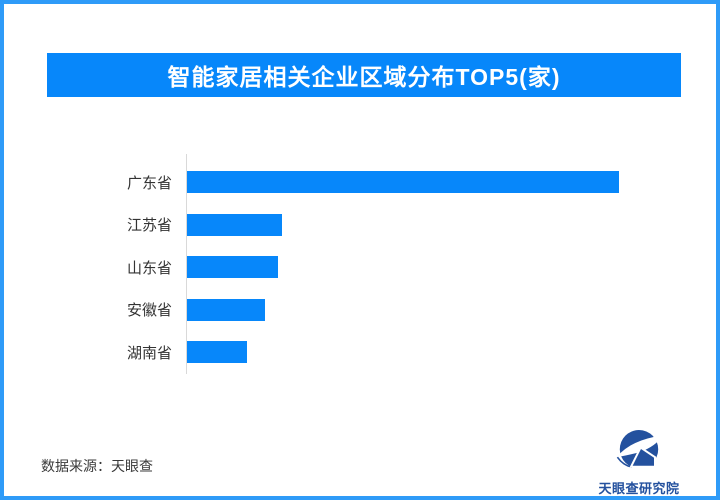 This screenshot has width=720, height=500. I want to click on bar-label: 湖南省, so click(149, 353).